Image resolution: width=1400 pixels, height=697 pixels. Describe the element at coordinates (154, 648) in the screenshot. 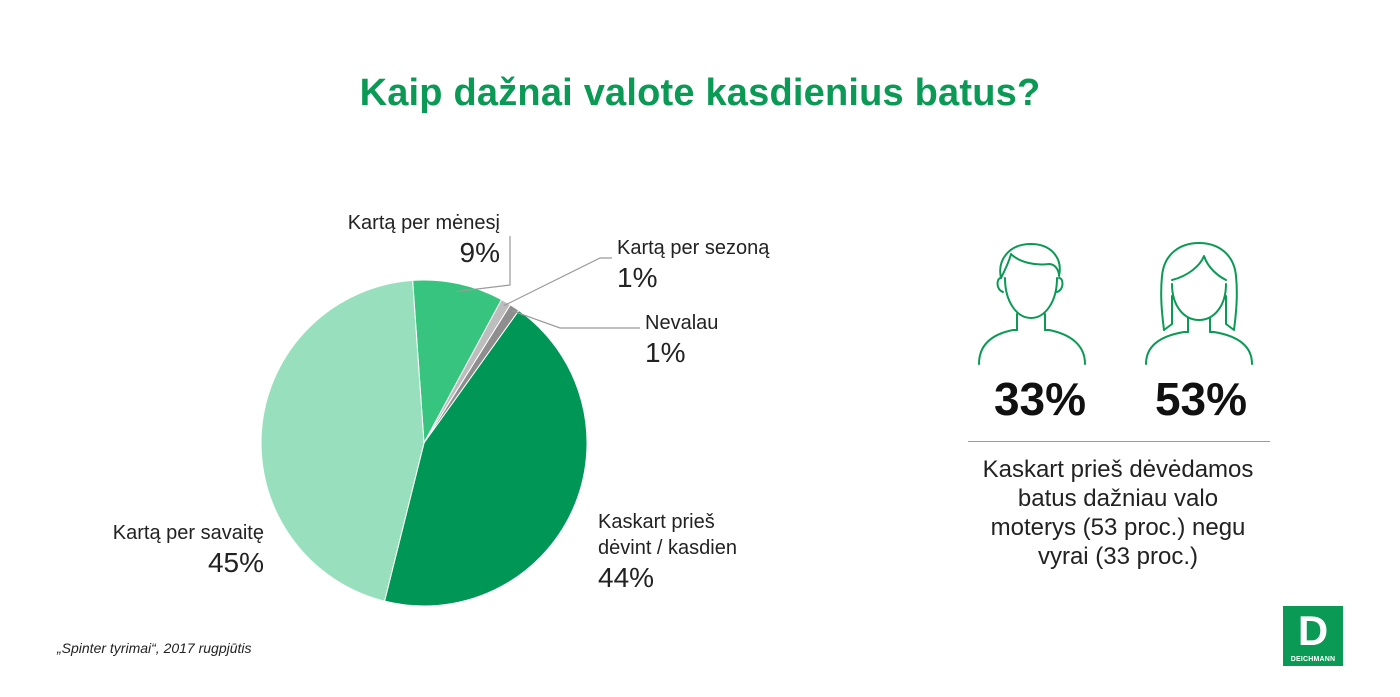

I see `source-note: „Spinter tyrimai“, 2017 rugpjūtis` at that location.